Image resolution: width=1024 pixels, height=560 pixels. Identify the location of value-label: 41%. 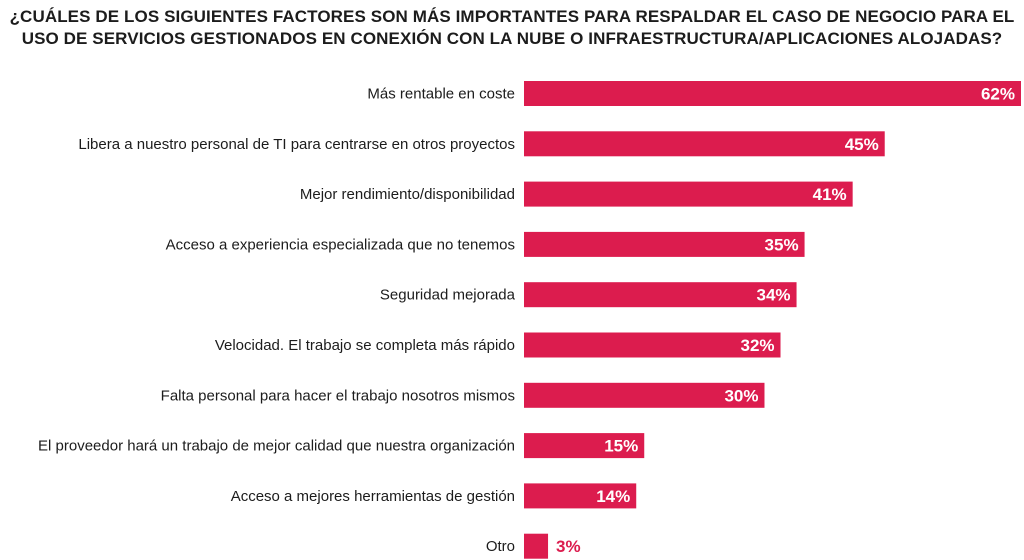
(830, 194).